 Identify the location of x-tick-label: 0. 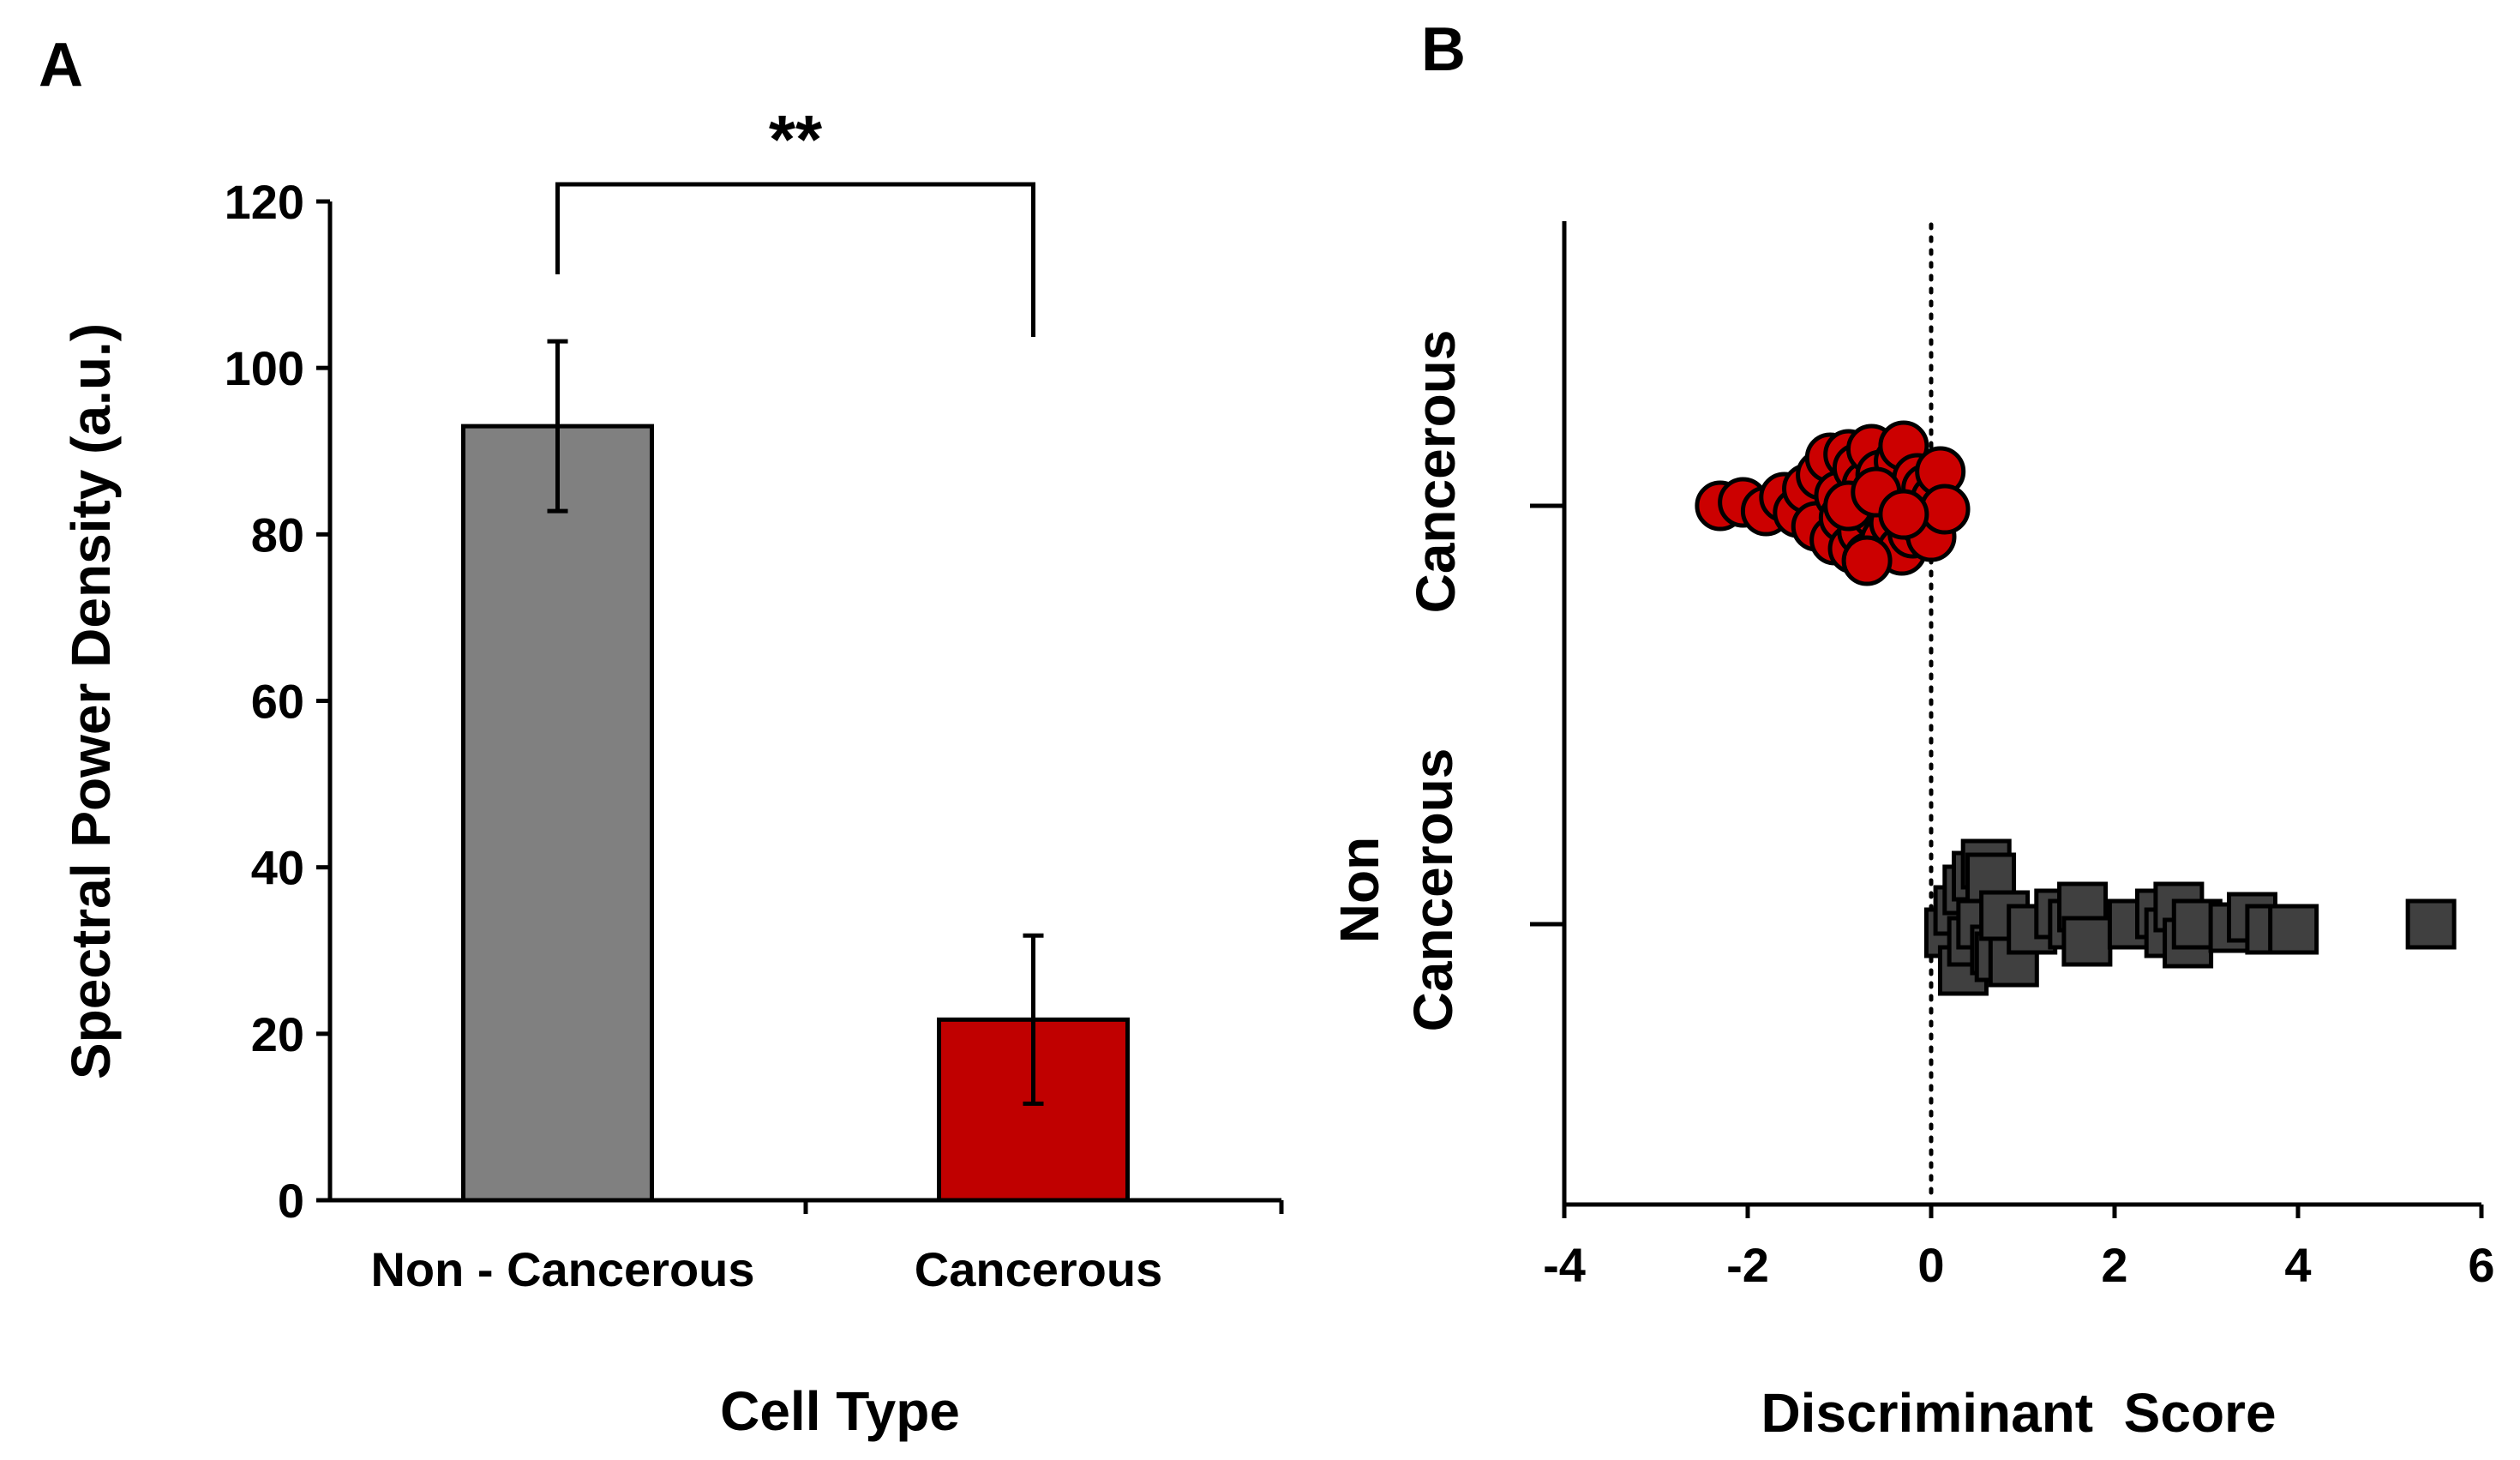
(1930, 1265).